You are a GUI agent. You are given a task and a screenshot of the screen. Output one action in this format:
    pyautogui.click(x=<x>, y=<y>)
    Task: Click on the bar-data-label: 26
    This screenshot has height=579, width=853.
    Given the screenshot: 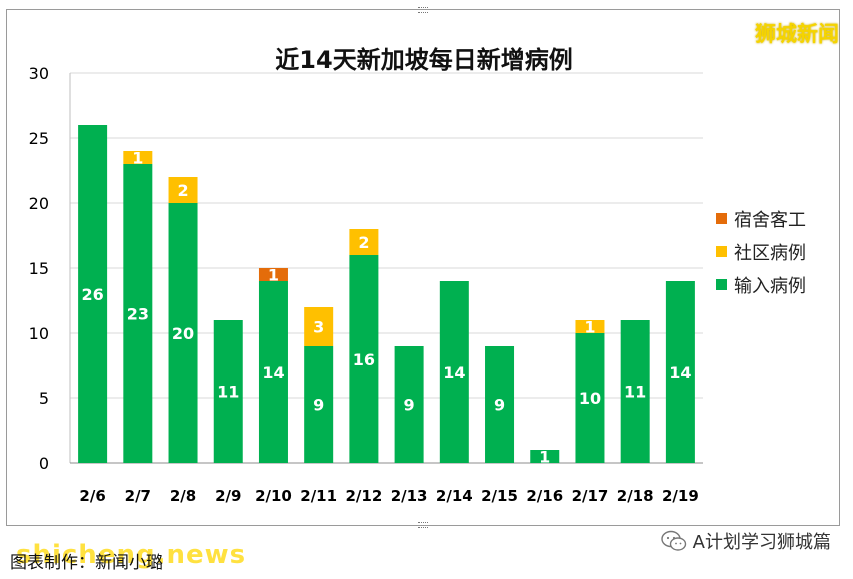 What is the action you would take?
    pyautogui.click(x=92, y=294)
    